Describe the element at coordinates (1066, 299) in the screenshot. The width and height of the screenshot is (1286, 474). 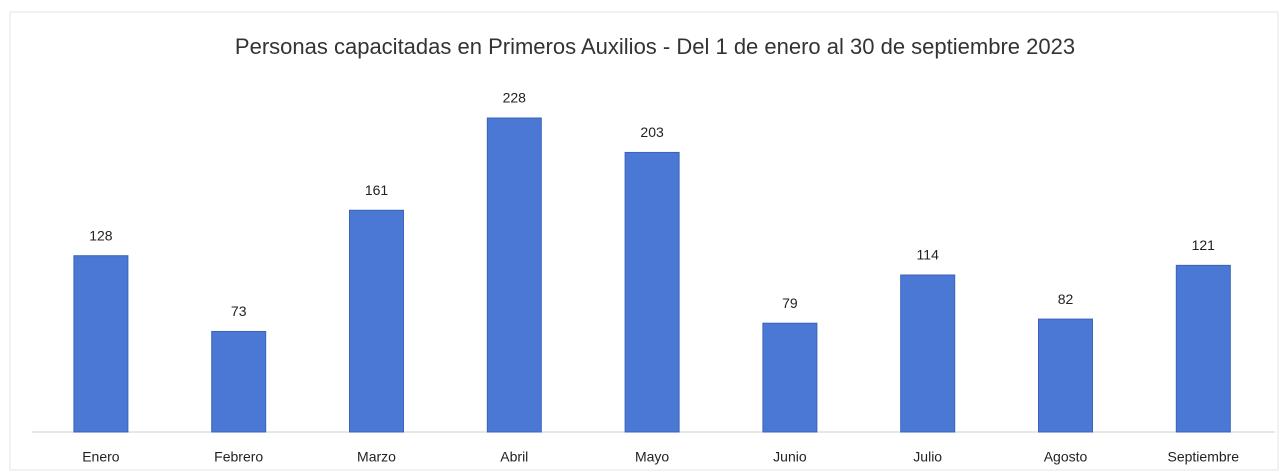
I see `data-label: 82` at that location.